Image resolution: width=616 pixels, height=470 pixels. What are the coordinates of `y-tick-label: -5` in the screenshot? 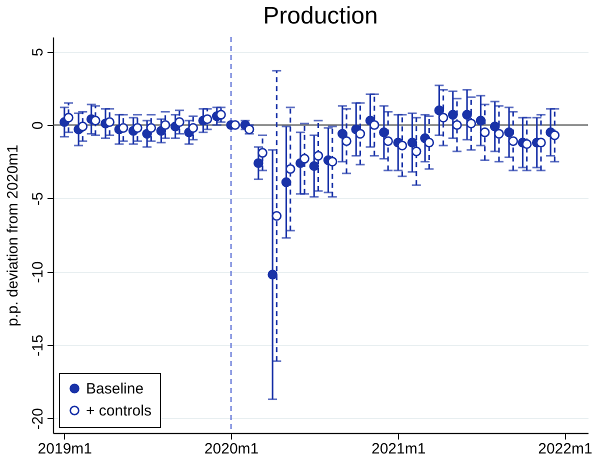 It's located at (38, 199).